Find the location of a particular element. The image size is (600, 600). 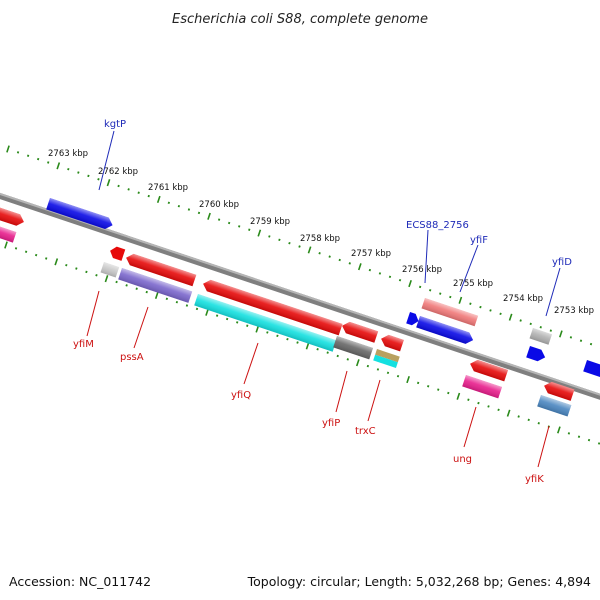

gene-yfiM-red is located at coordinates (117, 253).